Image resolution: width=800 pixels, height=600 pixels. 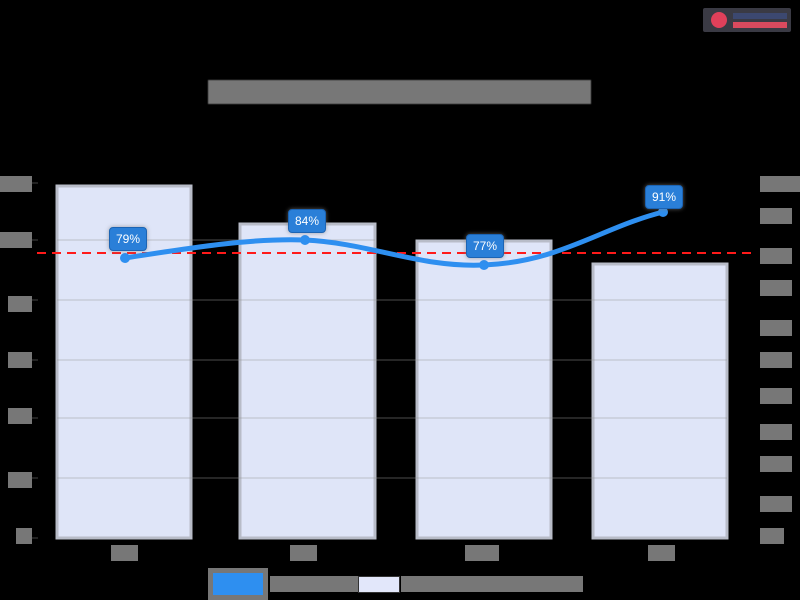 I want to click on chart-legend: [line series] [bar series], so click(x=395, y=584).